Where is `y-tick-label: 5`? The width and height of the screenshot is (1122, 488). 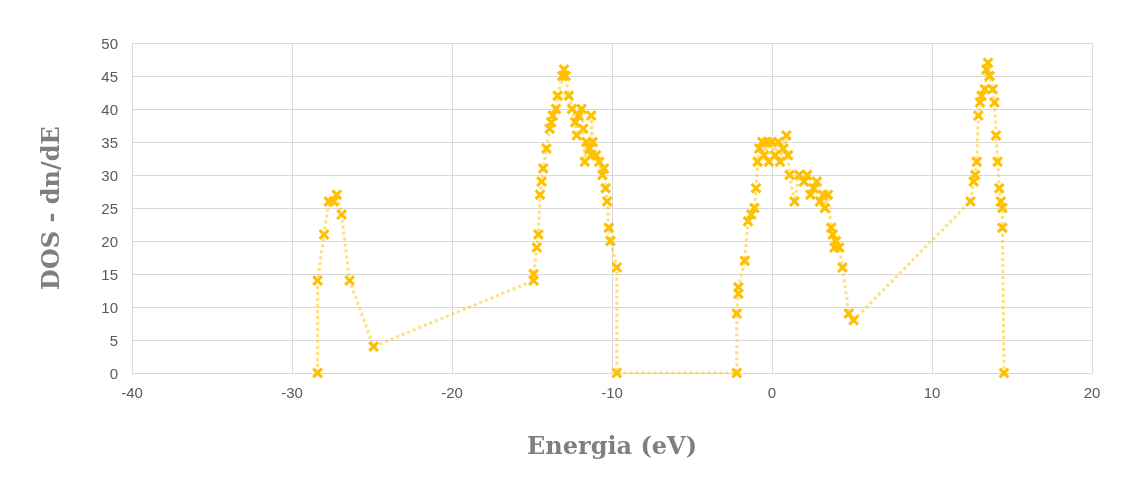 y-tick-label: 5 is located at coordinates (113, 340).